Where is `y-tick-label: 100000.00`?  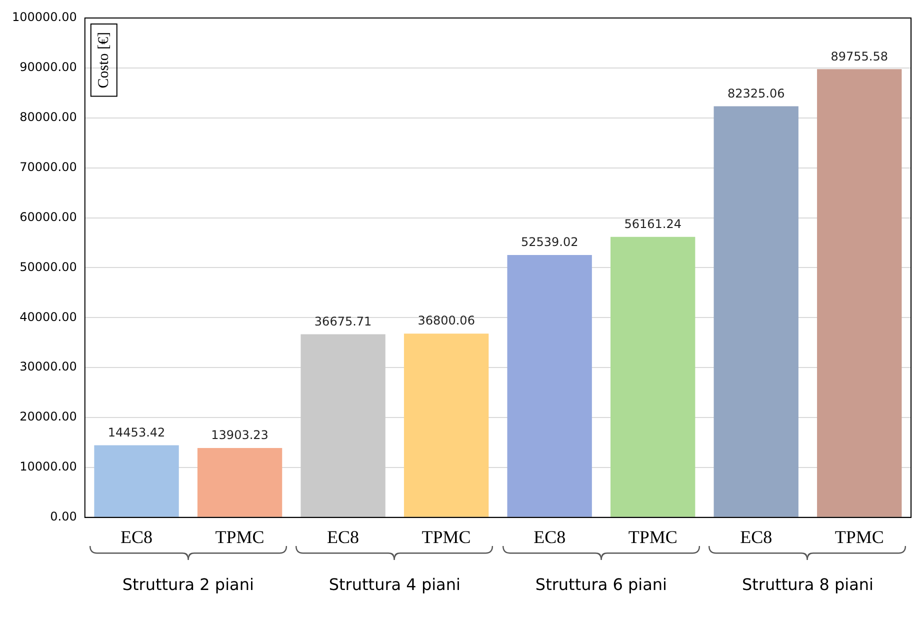
y-tick-label: 100000.00 is located at coordinates (44, 17).